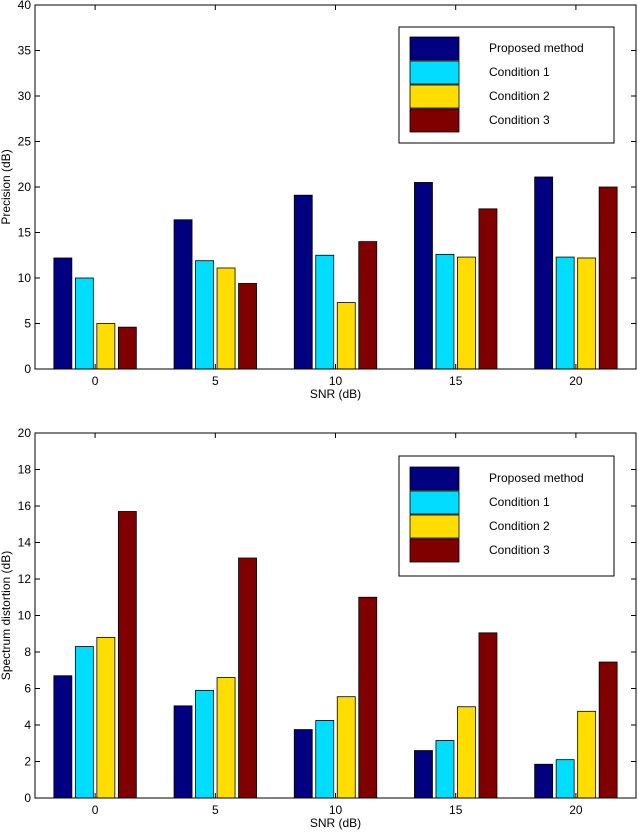 The image size is (639, 840). What do you see at coordinates (25, 543) in the screenshot?
I see `y-tick-label: 14` at bounding box center [25, 543].